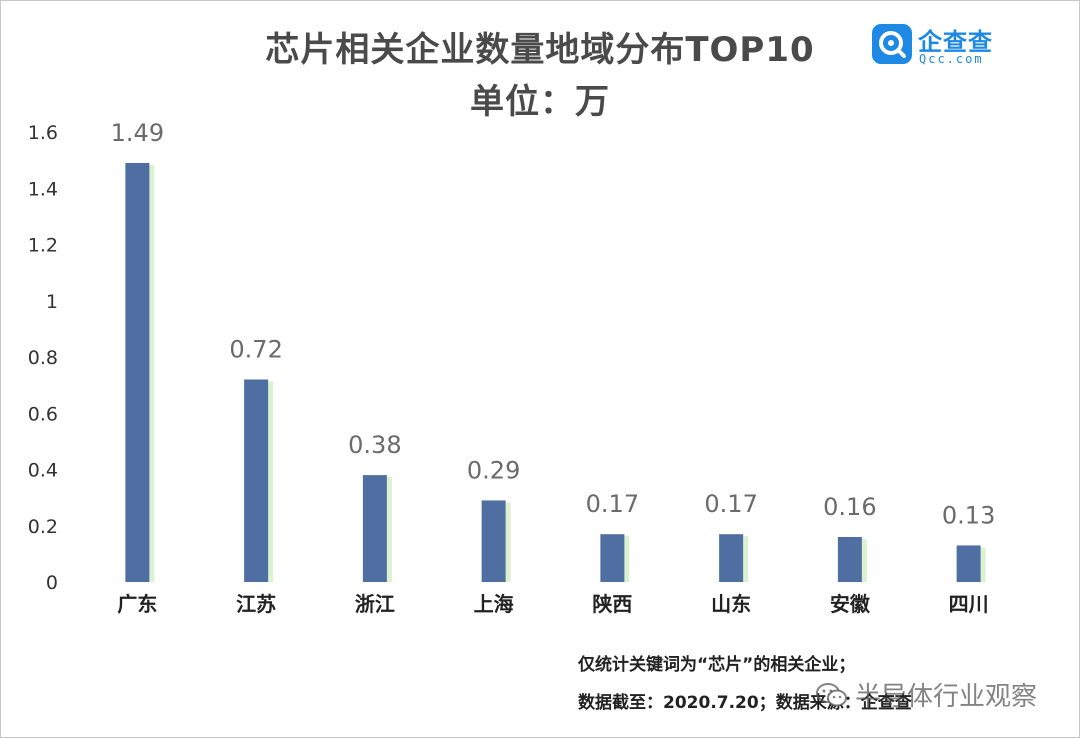 The height and width of the screenshot is (738, 1080). What do you see at coordinates (375, 604) in the screenshot?
I see `x-tick-label: 浙江` at bounding box center [375, 604].